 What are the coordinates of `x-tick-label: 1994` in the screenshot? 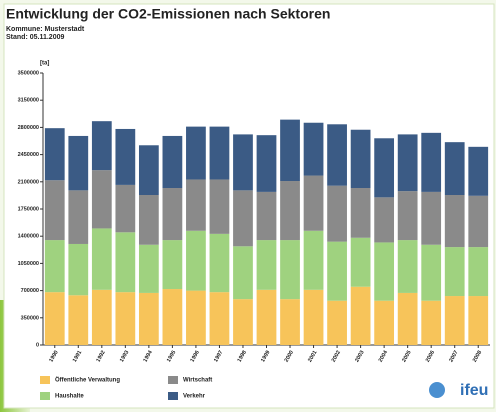 It's located at (149, 356).